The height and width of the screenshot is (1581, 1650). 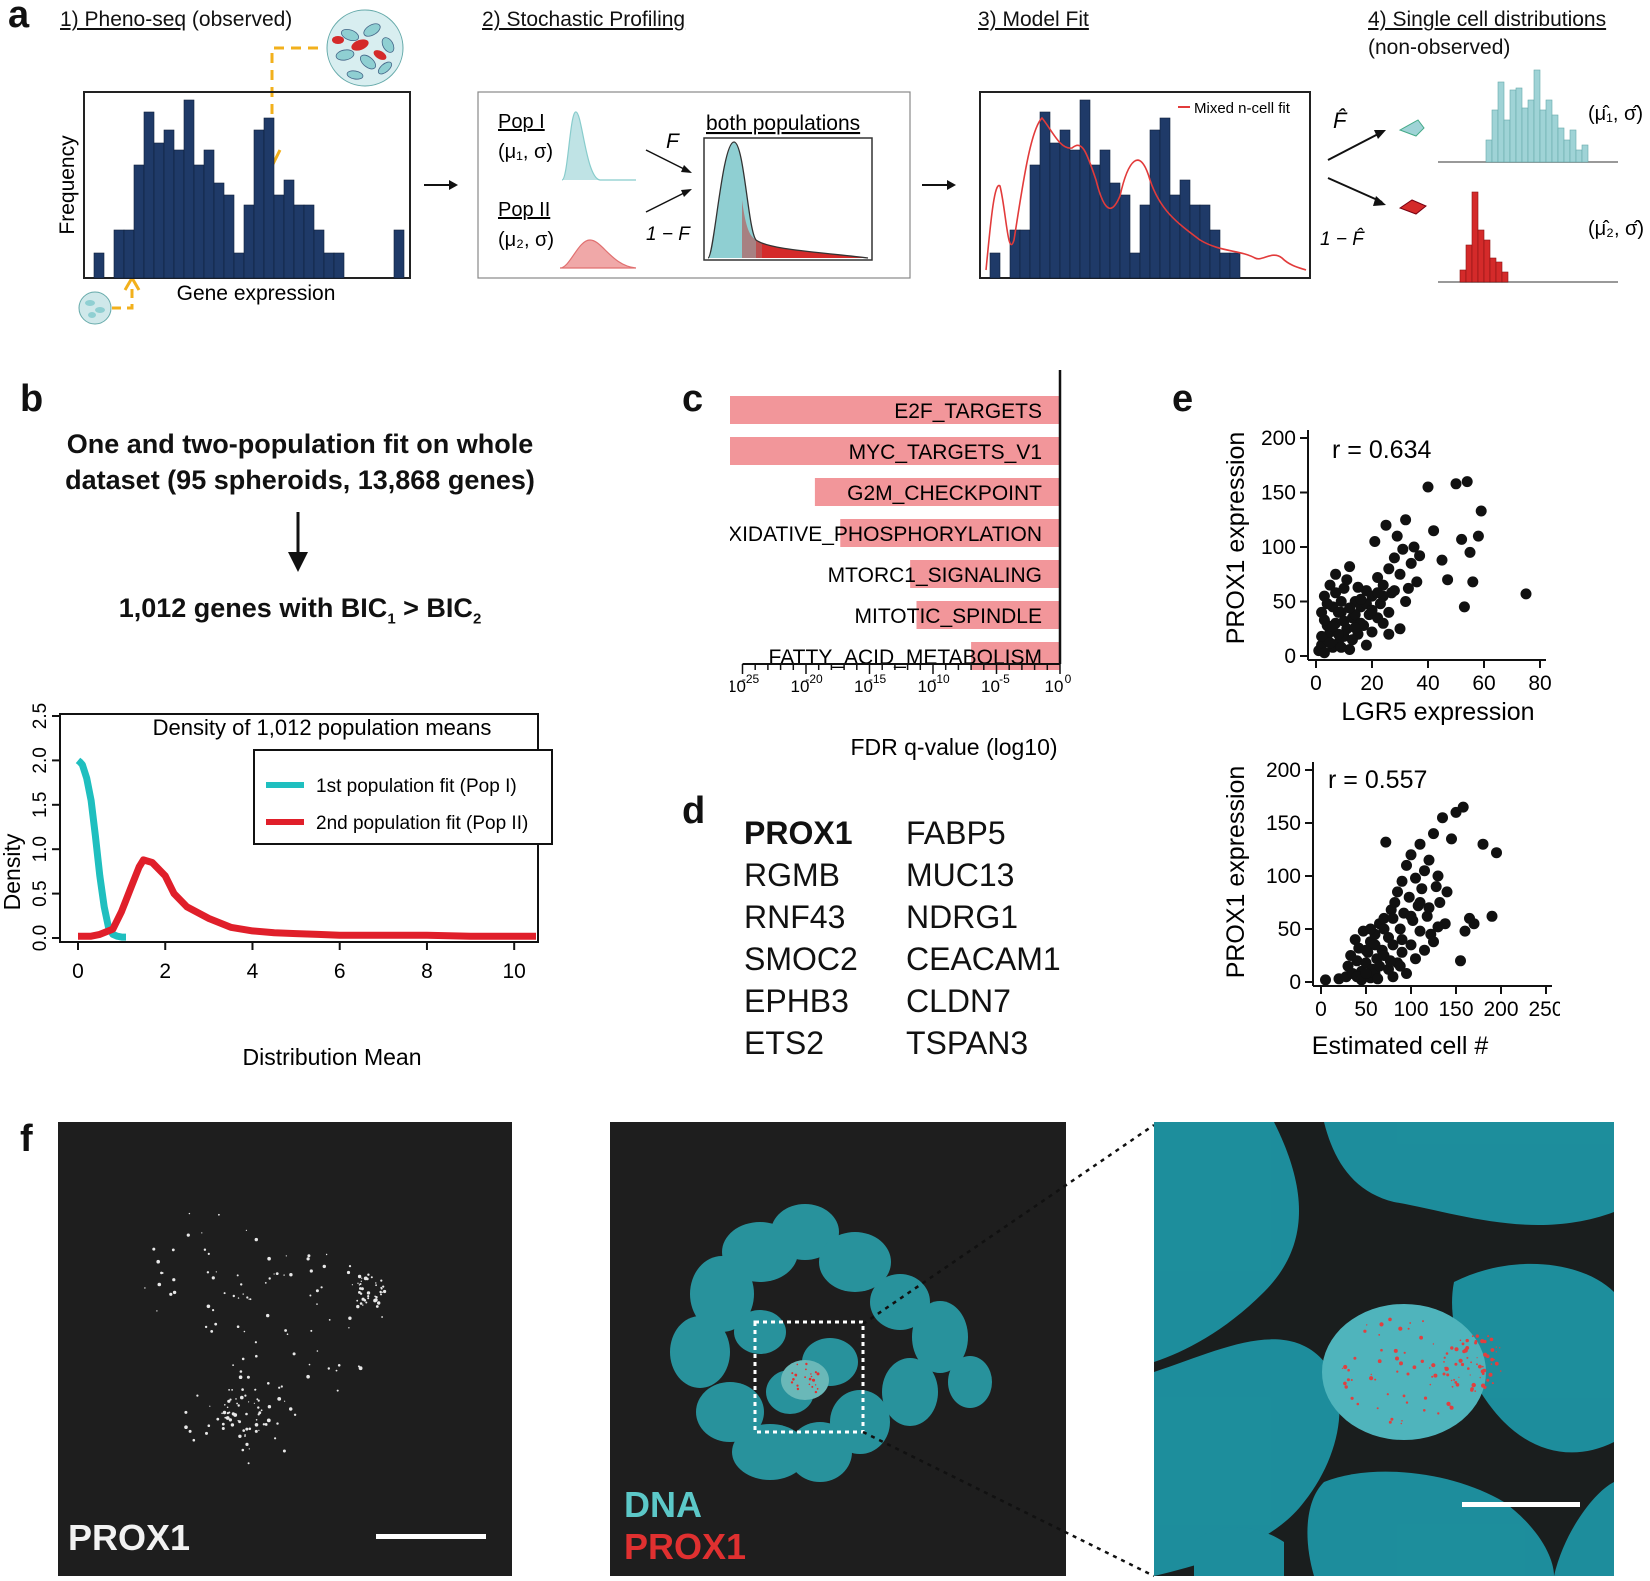 What do you see at coordinates (298, 542) in the screenshot?
I see `panel-b-down-arrow` at bounding box center [298, 542].